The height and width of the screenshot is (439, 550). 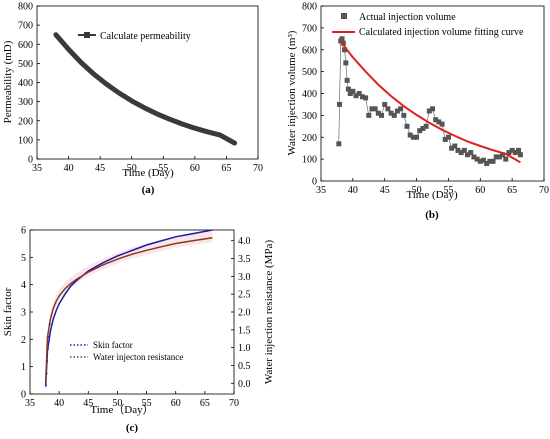 I want to click on x-axis-label-b: Time (Day), so click(x=432, y=195).